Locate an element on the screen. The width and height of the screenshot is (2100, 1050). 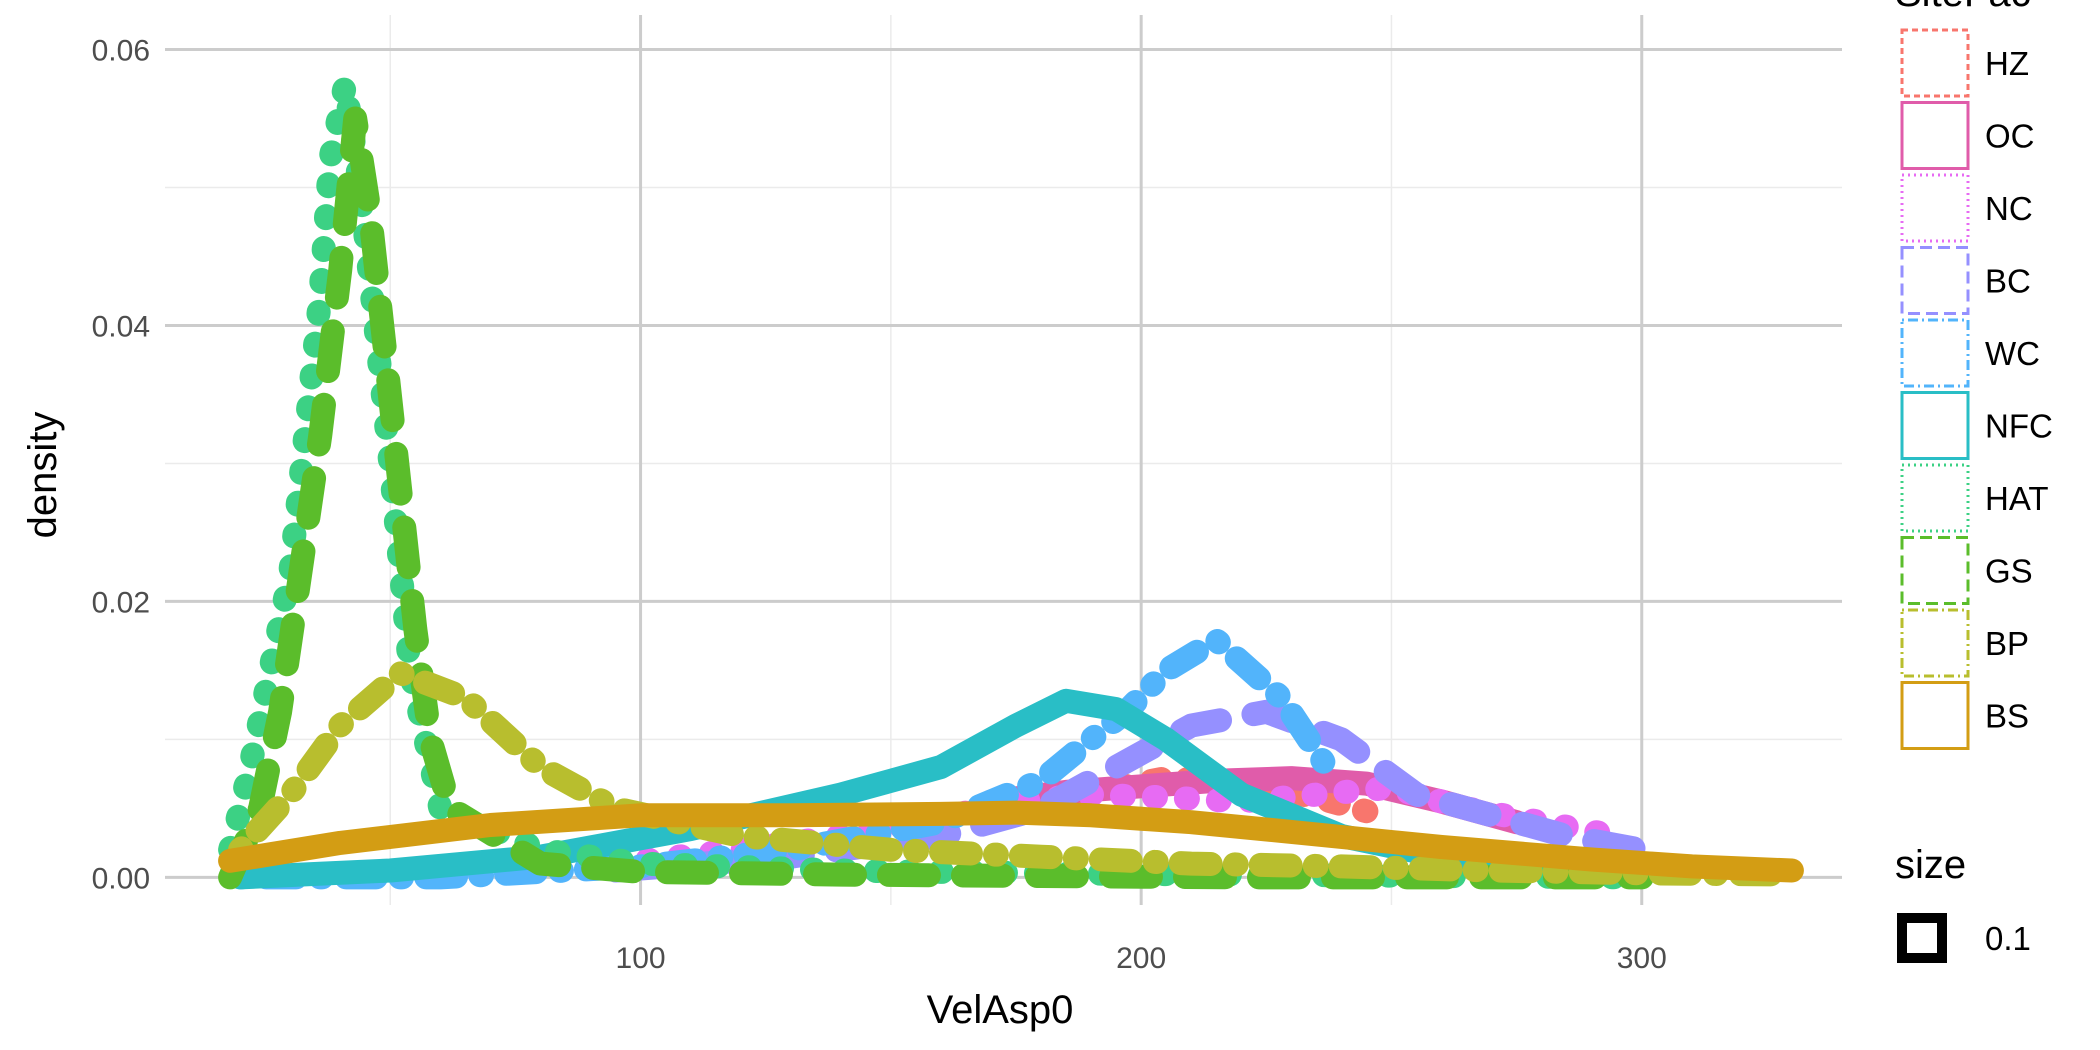
legend-key-hz is located at coordinates (1935, 63).